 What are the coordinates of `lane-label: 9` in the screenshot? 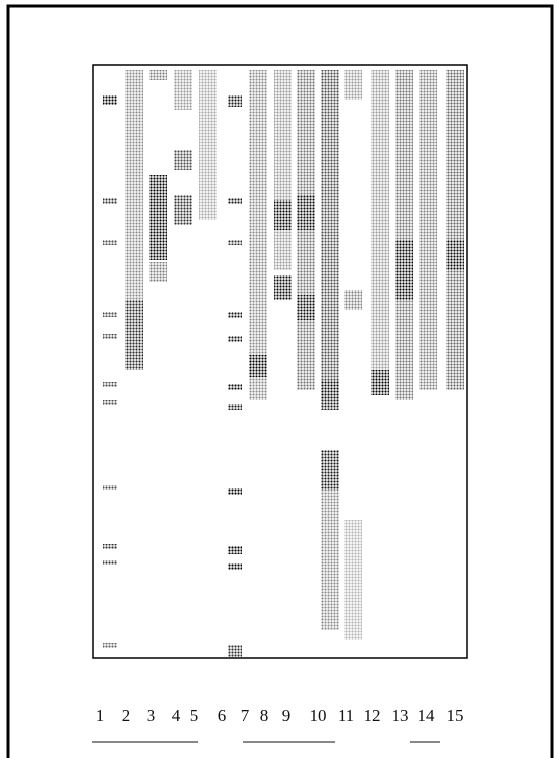 It's located at (286, 715).